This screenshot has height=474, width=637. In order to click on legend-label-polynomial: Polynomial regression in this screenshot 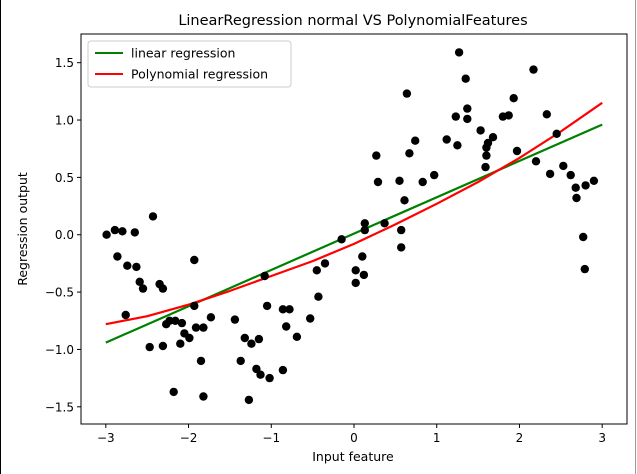, I will do `click(199, 74)`.